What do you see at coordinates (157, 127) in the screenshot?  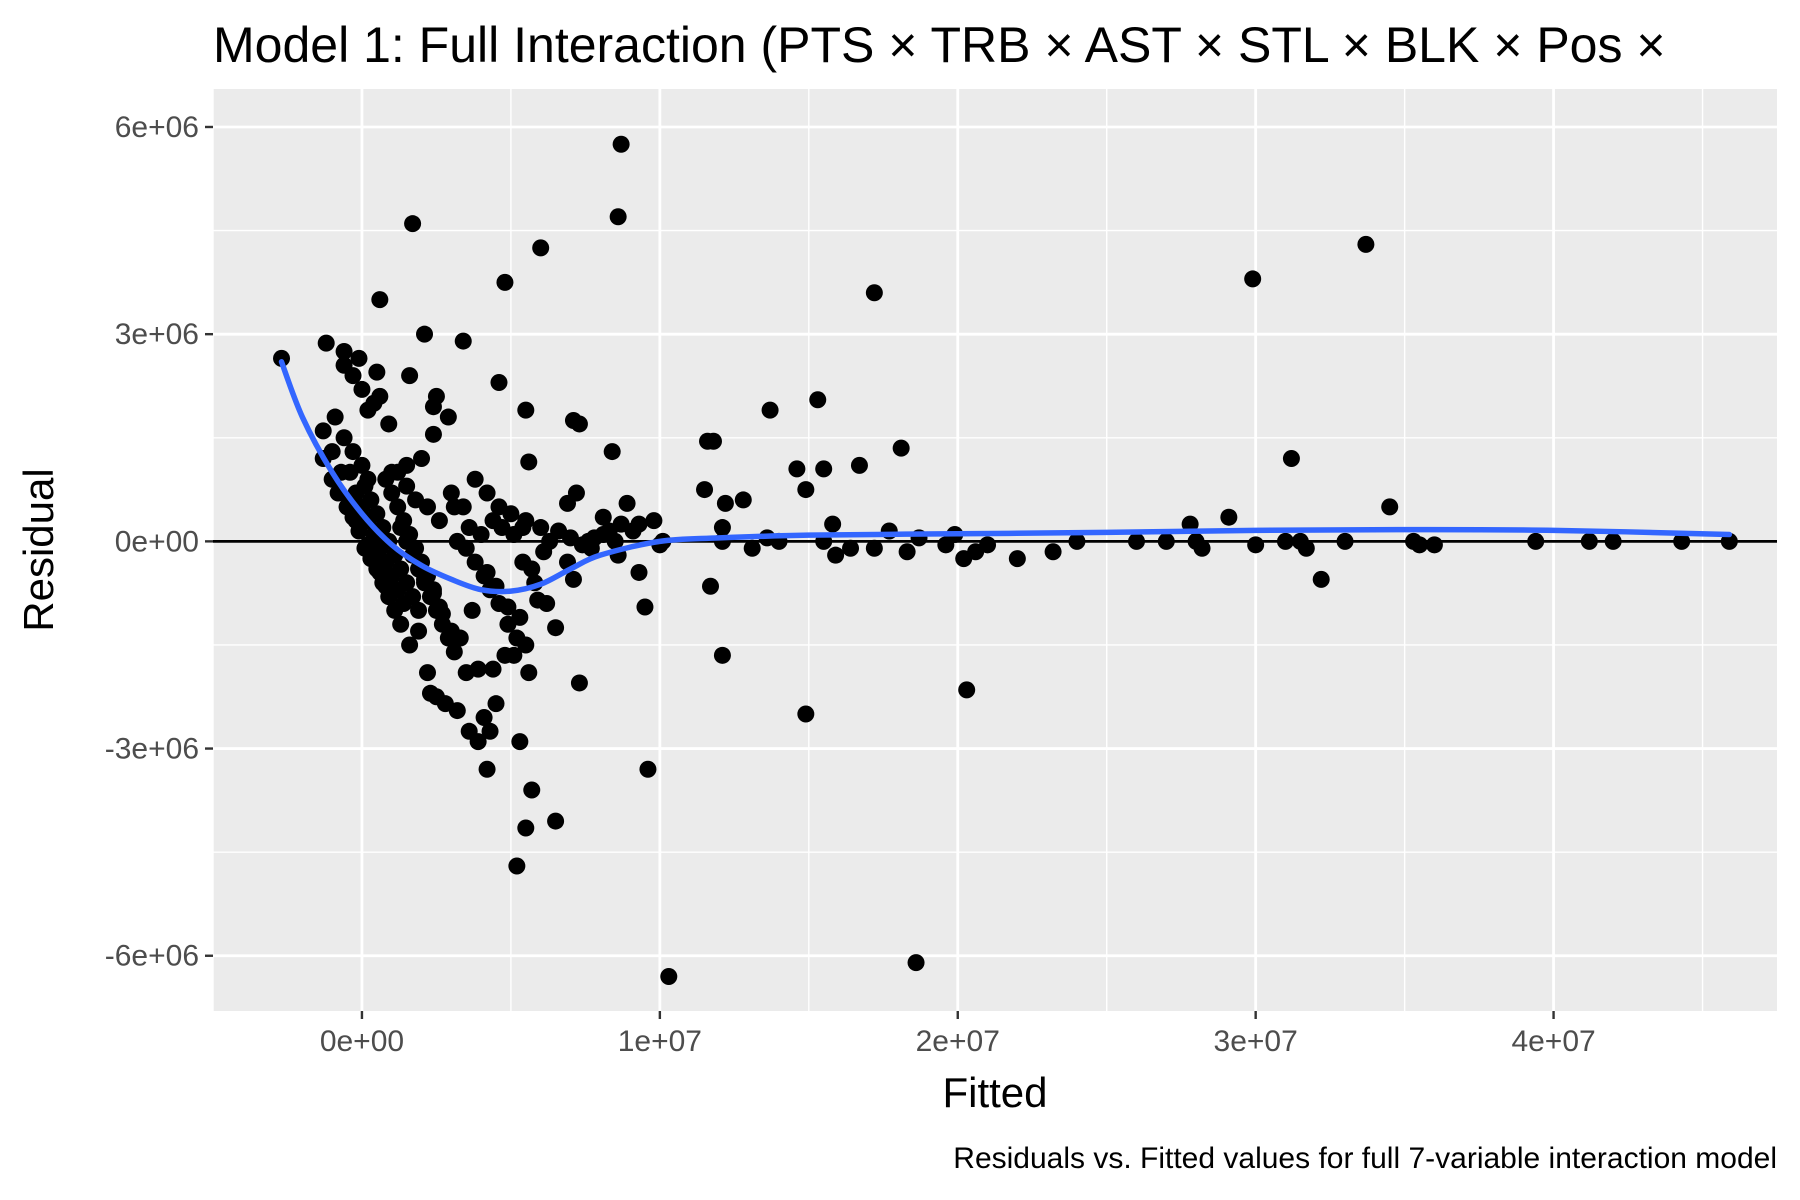 I see `y-tick-label: 6e+06` at bounding box center [157, 127].